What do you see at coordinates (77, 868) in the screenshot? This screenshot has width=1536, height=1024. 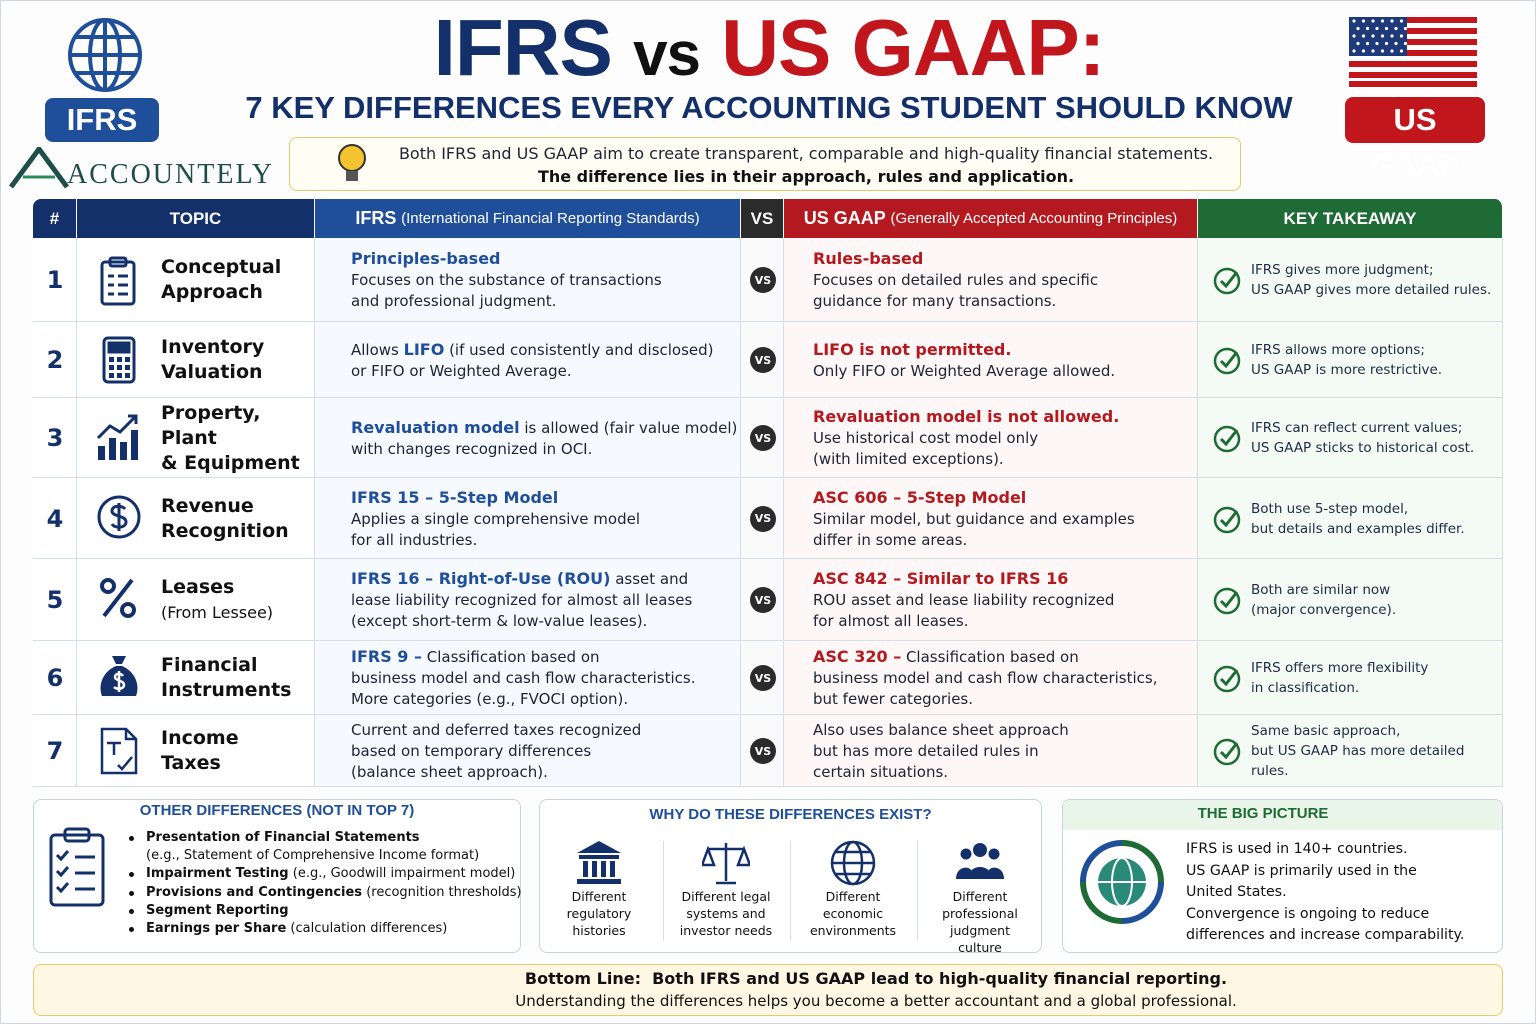 I see `checklist-icon` at bounding box center [77, 868].